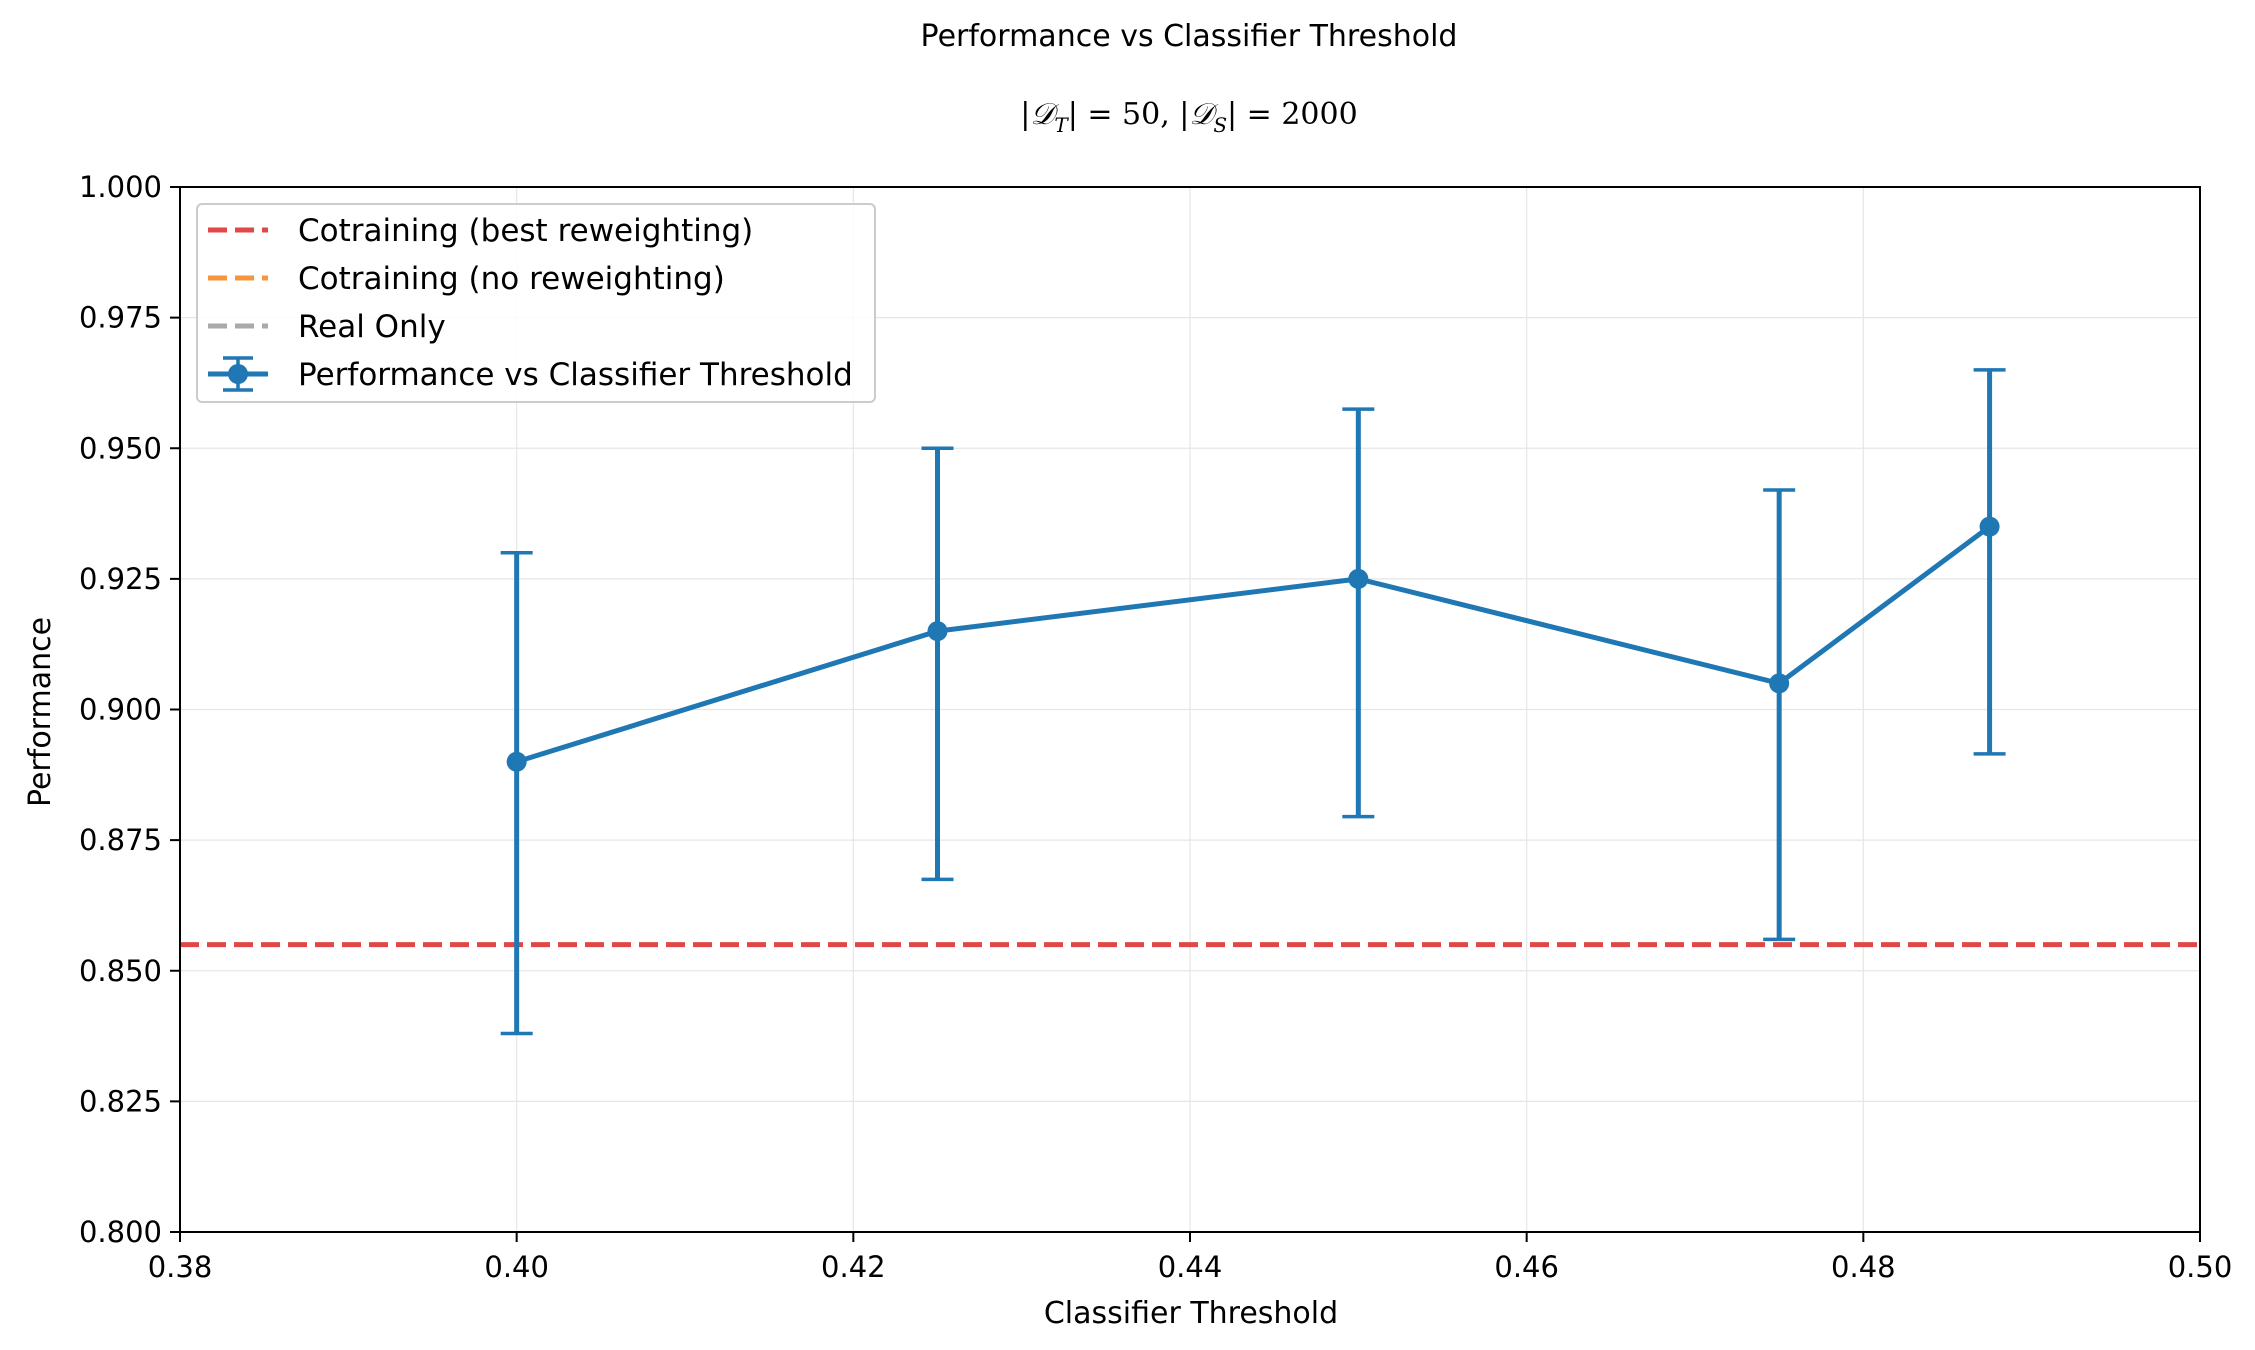 Image resolution: width=2255 pixels, height=1350 pixels. What do you see at coordinates (120, 187) in the screenshot?
I see `y-tick-label: 1.000` at bounding box center [120, 187].